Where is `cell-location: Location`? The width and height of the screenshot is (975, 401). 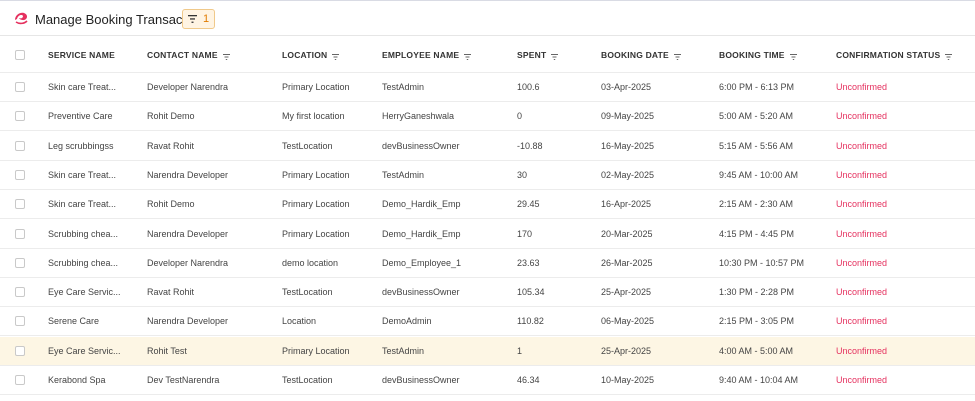
cell-location: Location is located at coordinates (299, 321).